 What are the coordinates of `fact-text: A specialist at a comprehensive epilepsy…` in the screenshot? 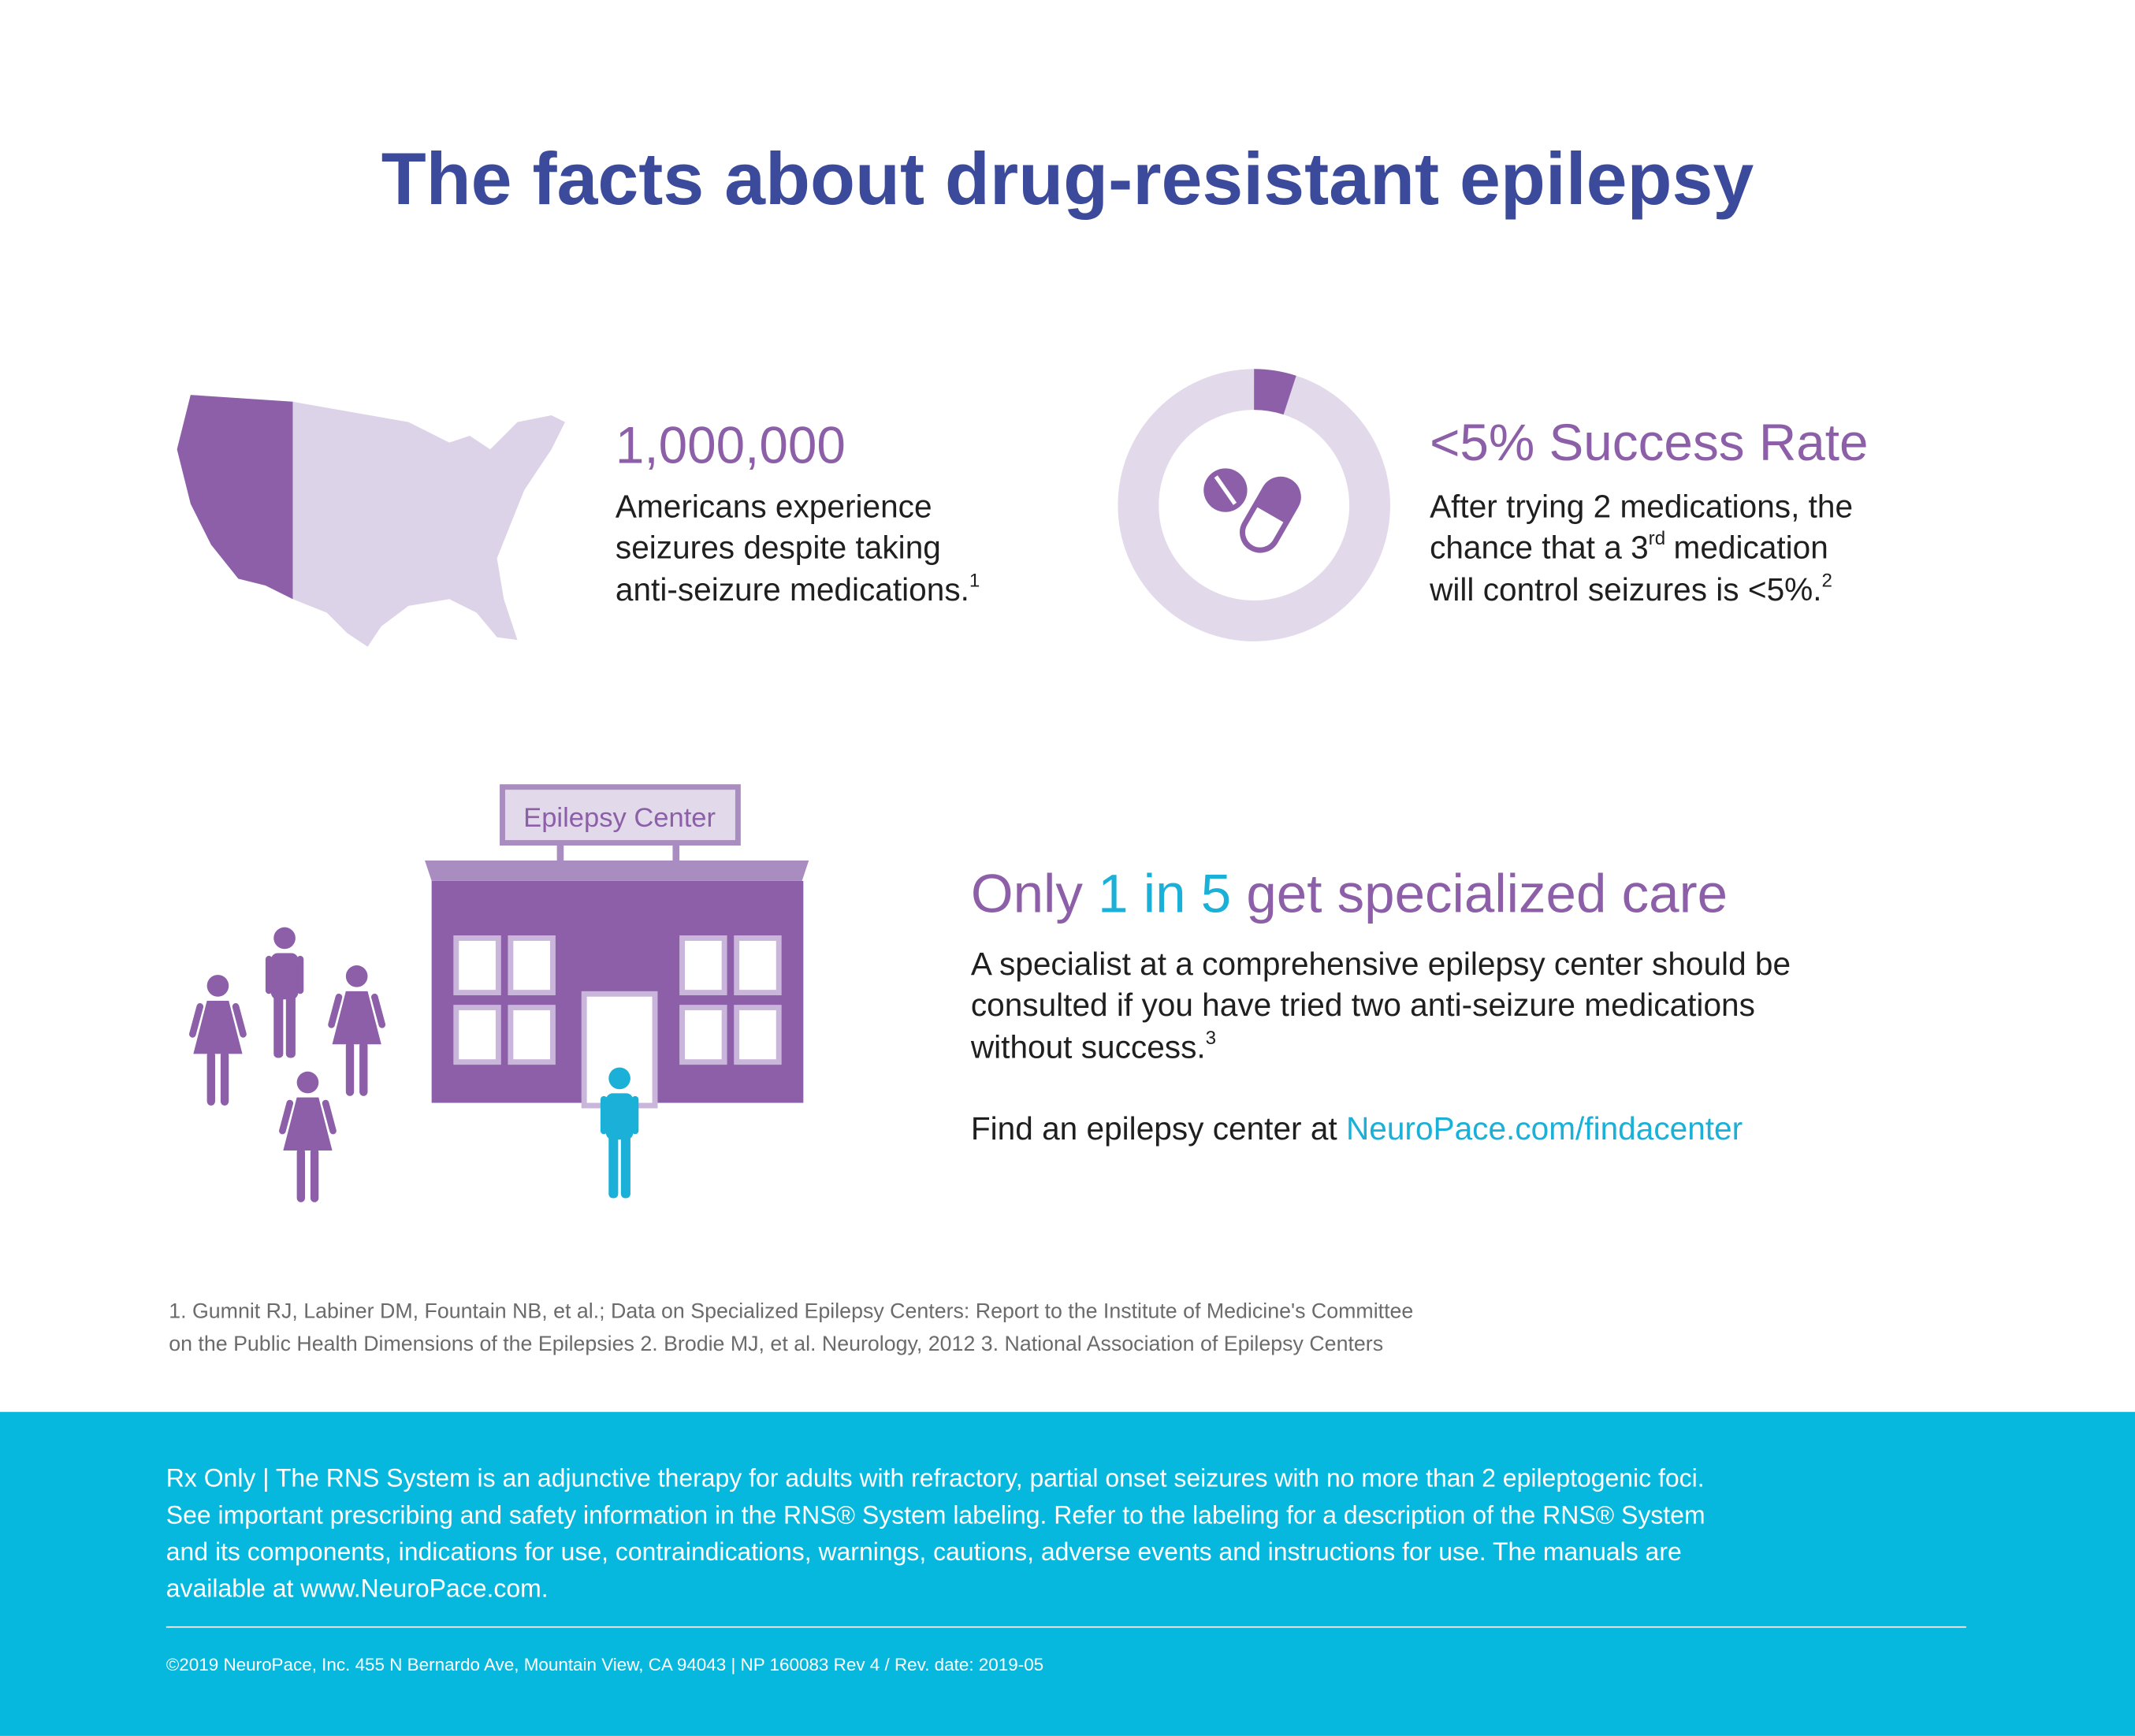 It's located at (1381, 964).